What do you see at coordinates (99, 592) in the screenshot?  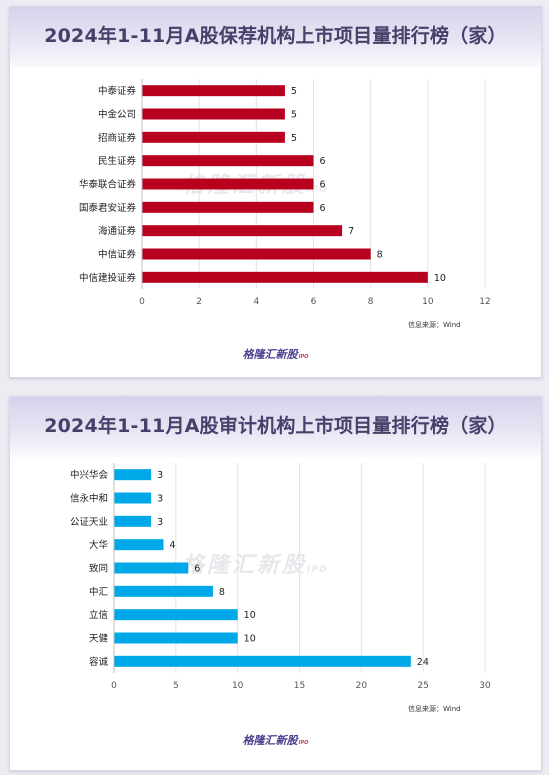 I see `category-label: 中汇` at bounding box center [99, 592].